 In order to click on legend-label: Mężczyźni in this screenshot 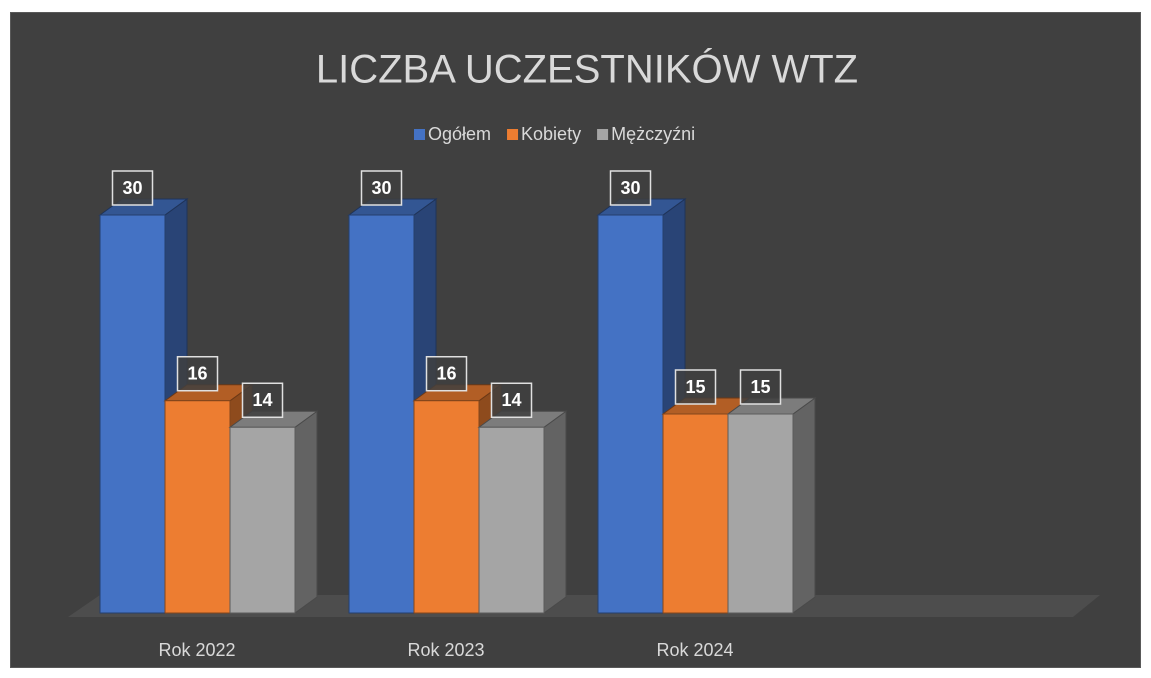, I will do `click(653, 134)`.